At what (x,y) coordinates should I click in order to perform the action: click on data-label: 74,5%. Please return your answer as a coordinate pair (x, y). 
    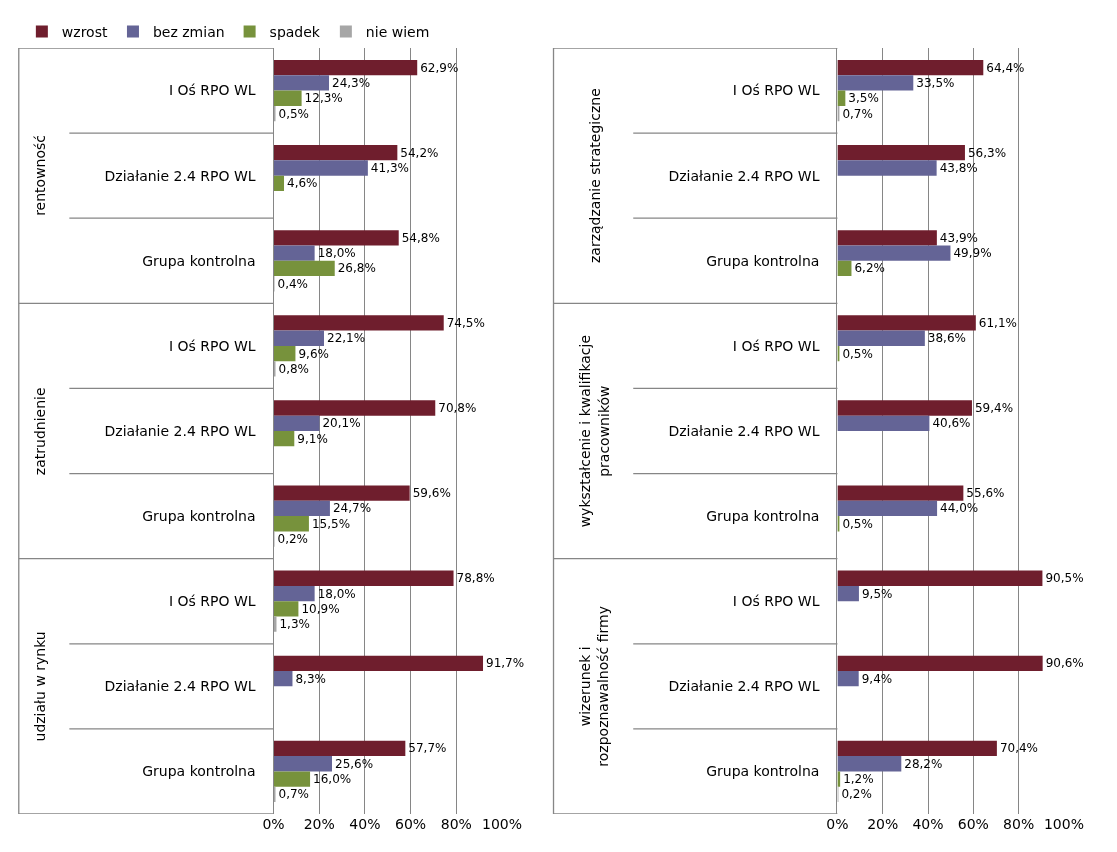
    Looking at the image, I should click on (465, 322).